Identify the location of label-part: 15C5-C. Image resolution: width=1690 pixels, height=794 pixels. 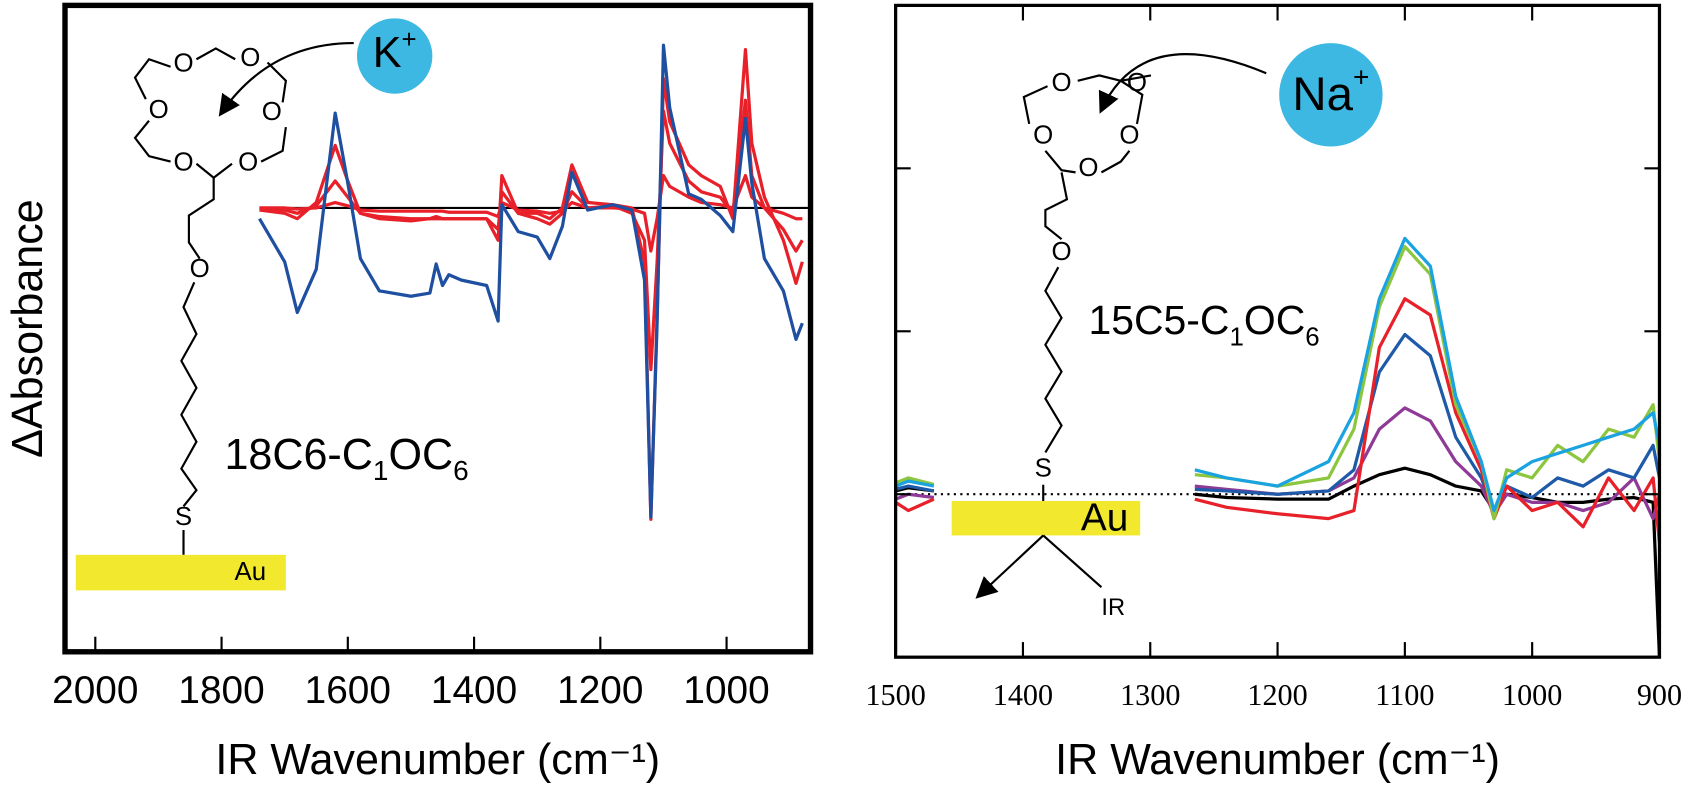
(1158, 320).